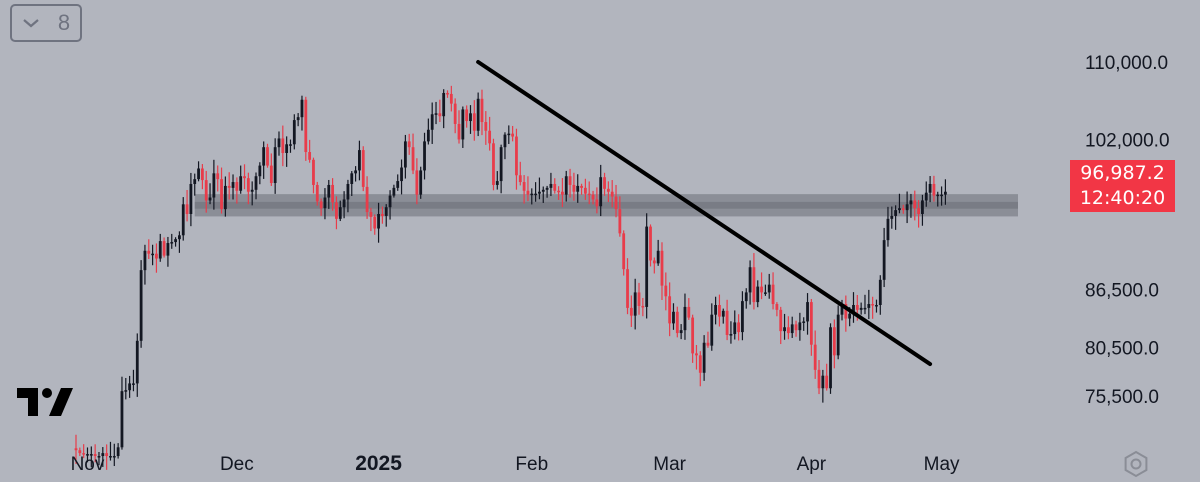 The height and width of the screenshot is (482, 1200). Describe the element at coordinates (812, 464) in the screenshot. I see `time-tick-label: Apr` at that location.